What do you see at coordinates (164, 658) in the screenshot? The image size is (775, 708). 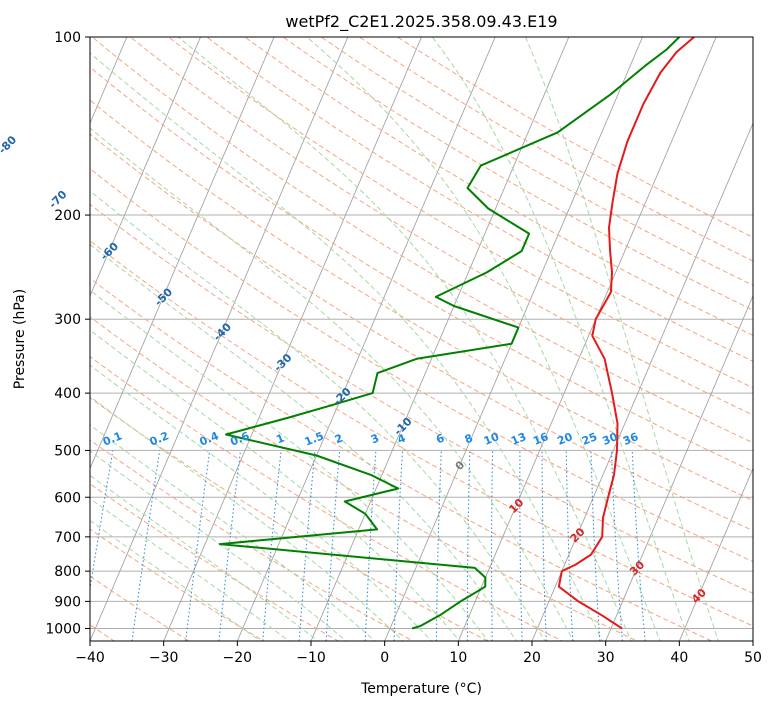 I see `x-tick-label: −30` at bounding box center [164, 658].